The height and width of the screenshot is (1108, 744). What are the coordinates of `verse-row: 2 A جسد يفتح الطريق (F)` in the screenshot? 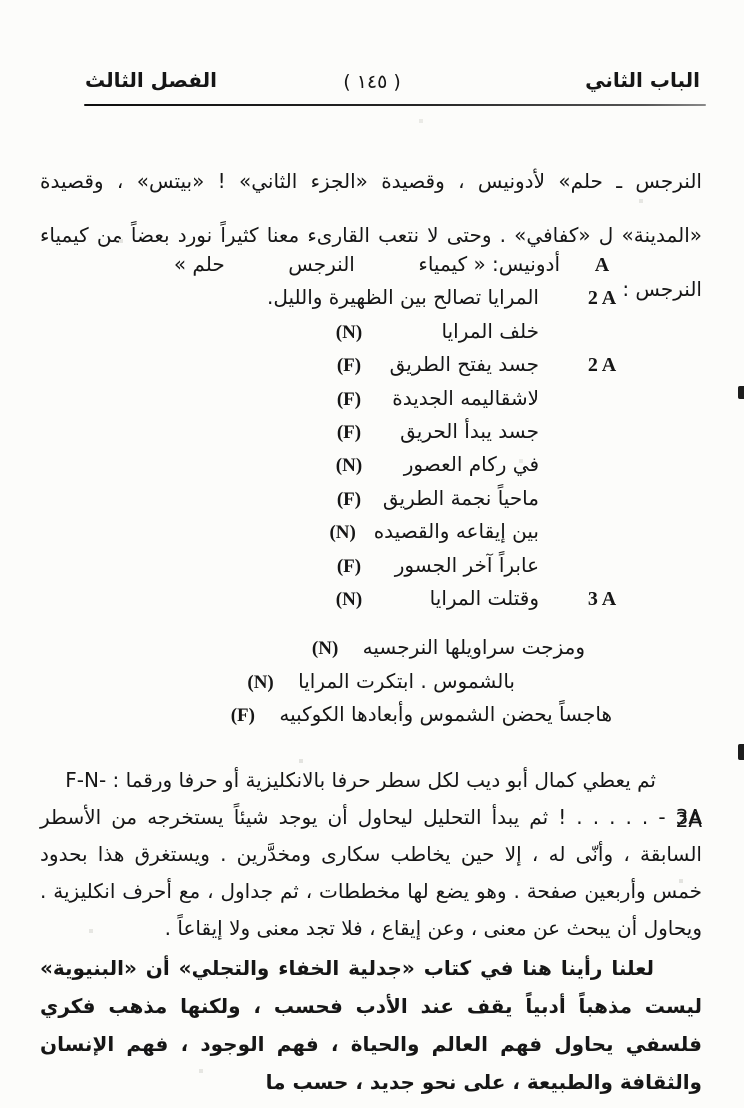 It's located at (370, 368).